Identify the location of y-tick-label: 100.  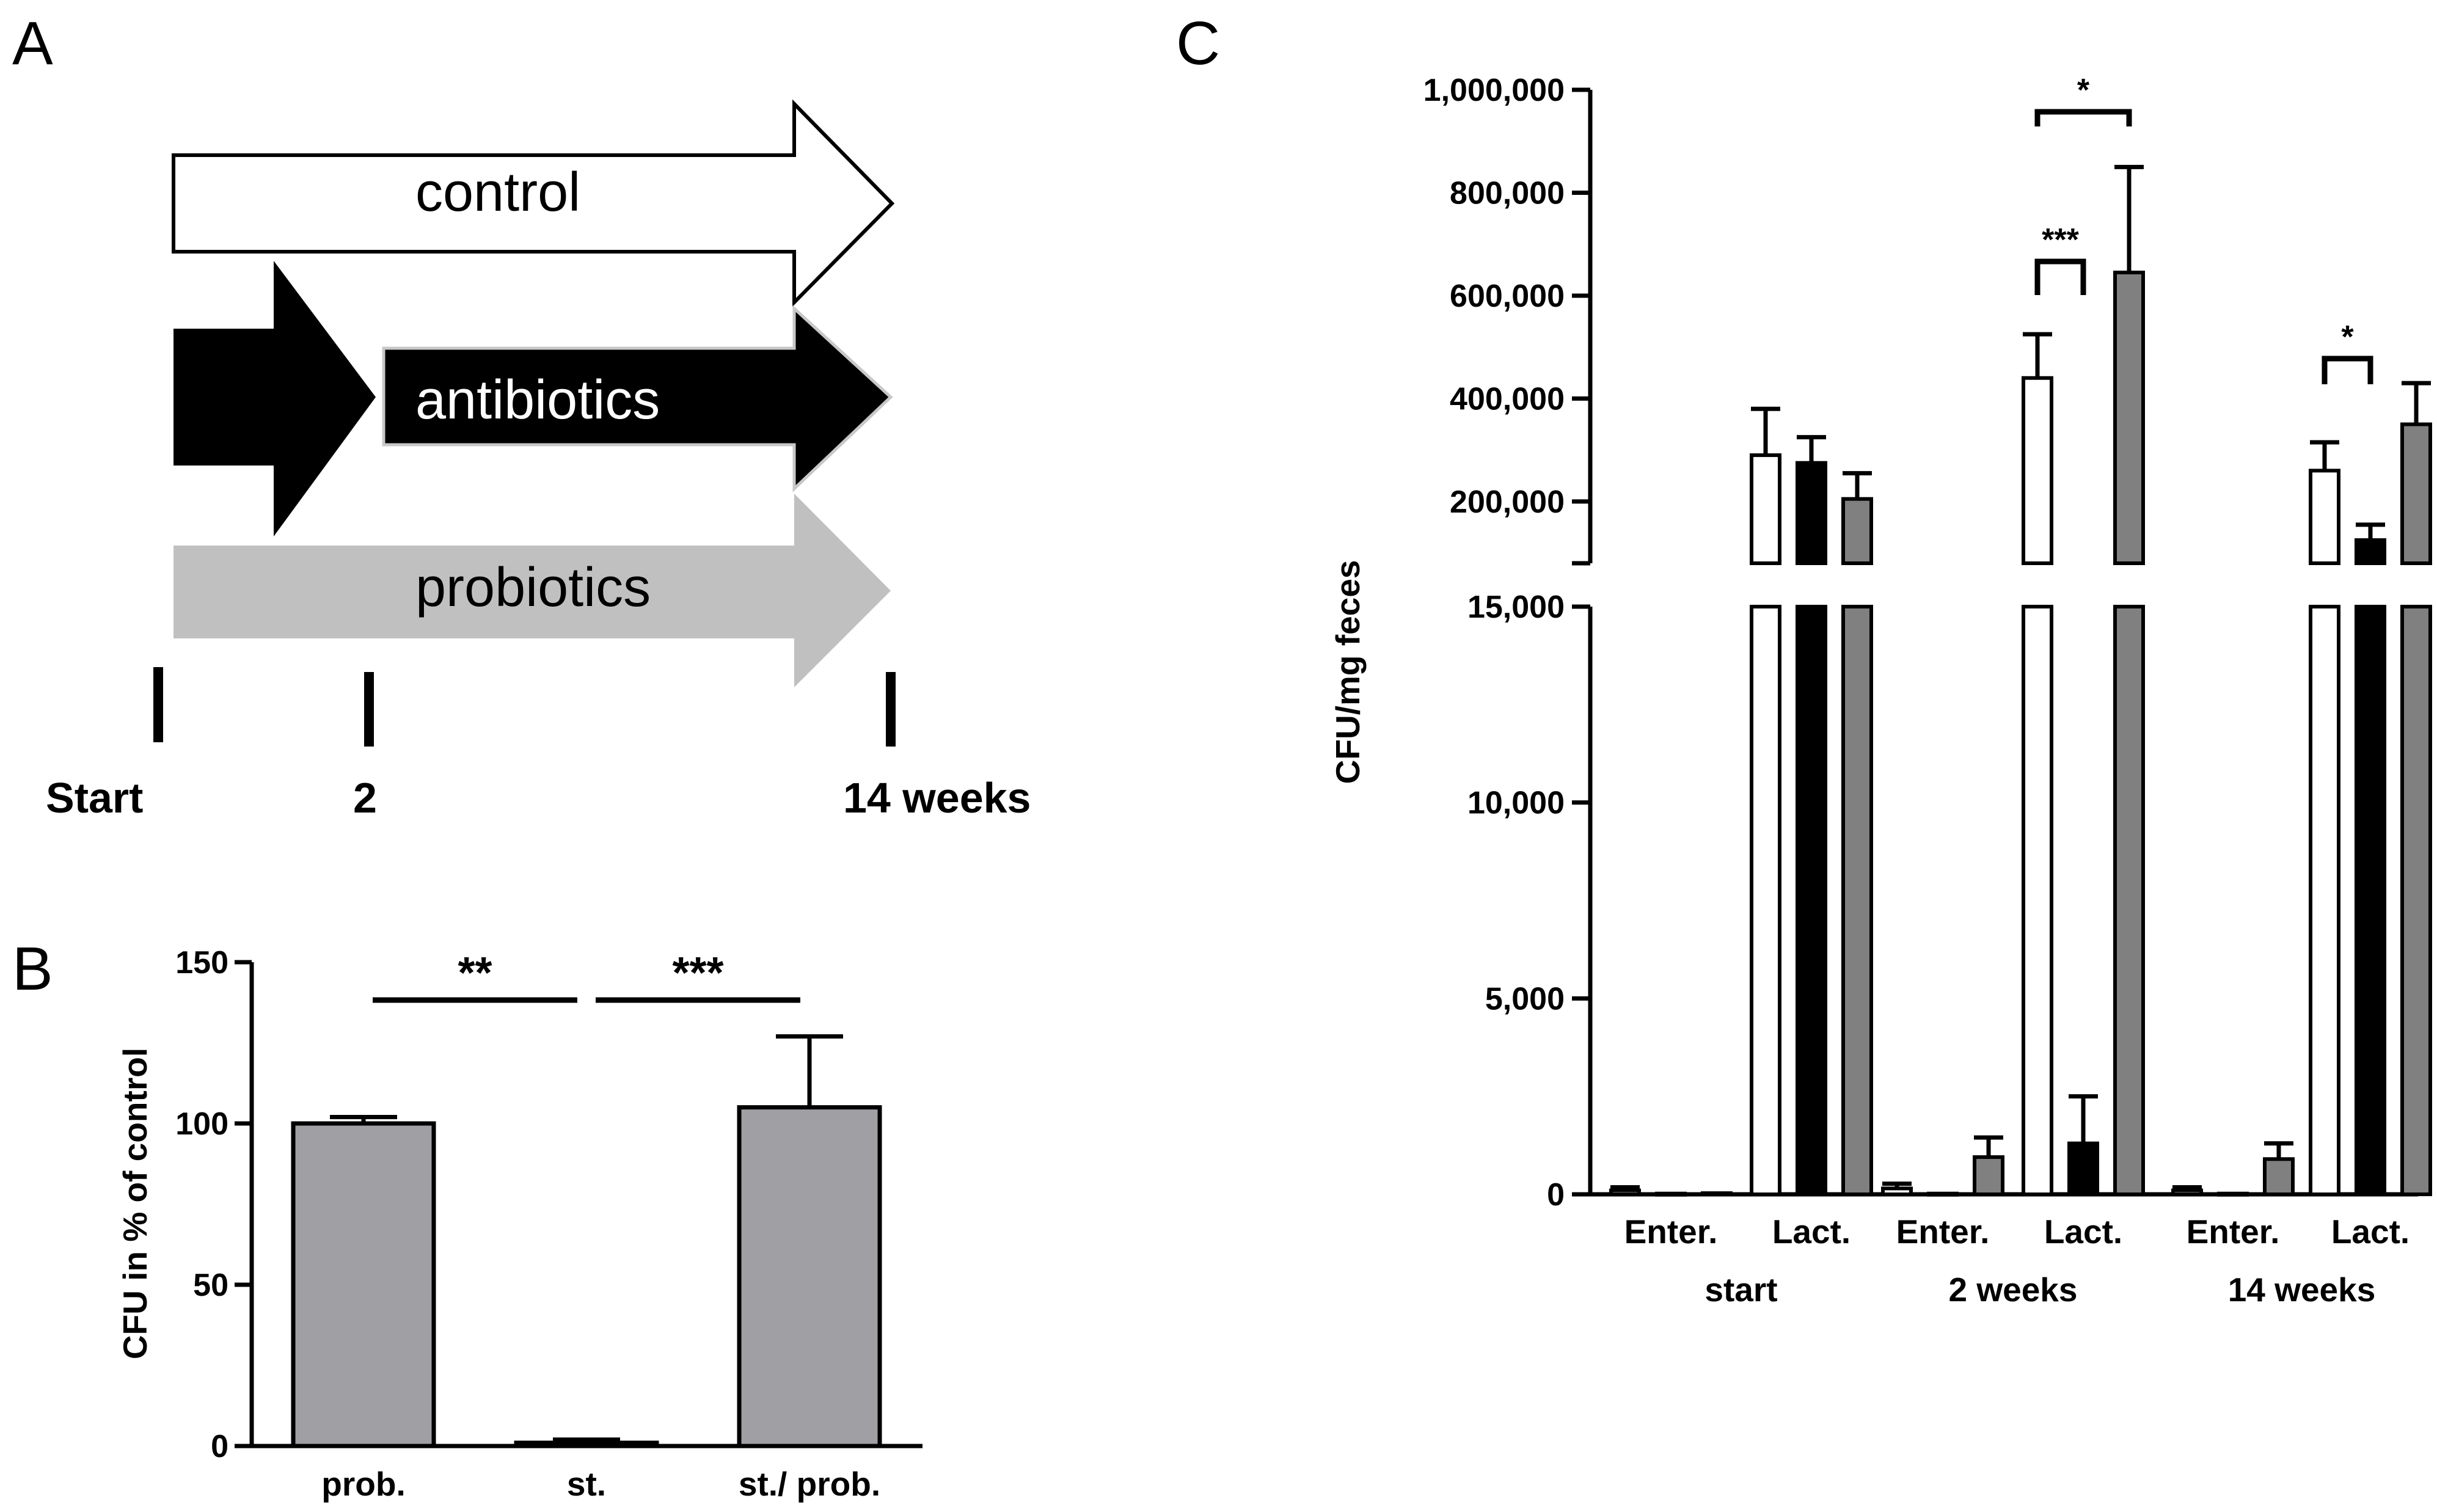
(201, 1124).